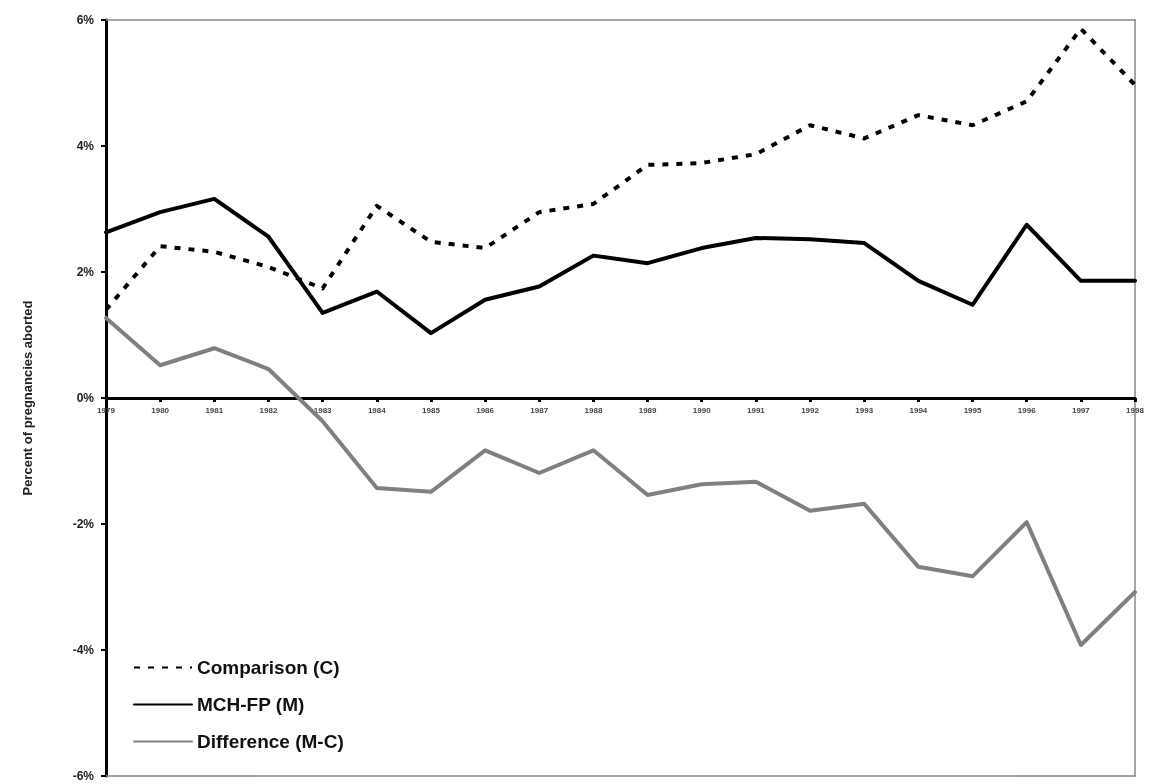  I want to click on x-tick-label: 1994, so click(918, 410).